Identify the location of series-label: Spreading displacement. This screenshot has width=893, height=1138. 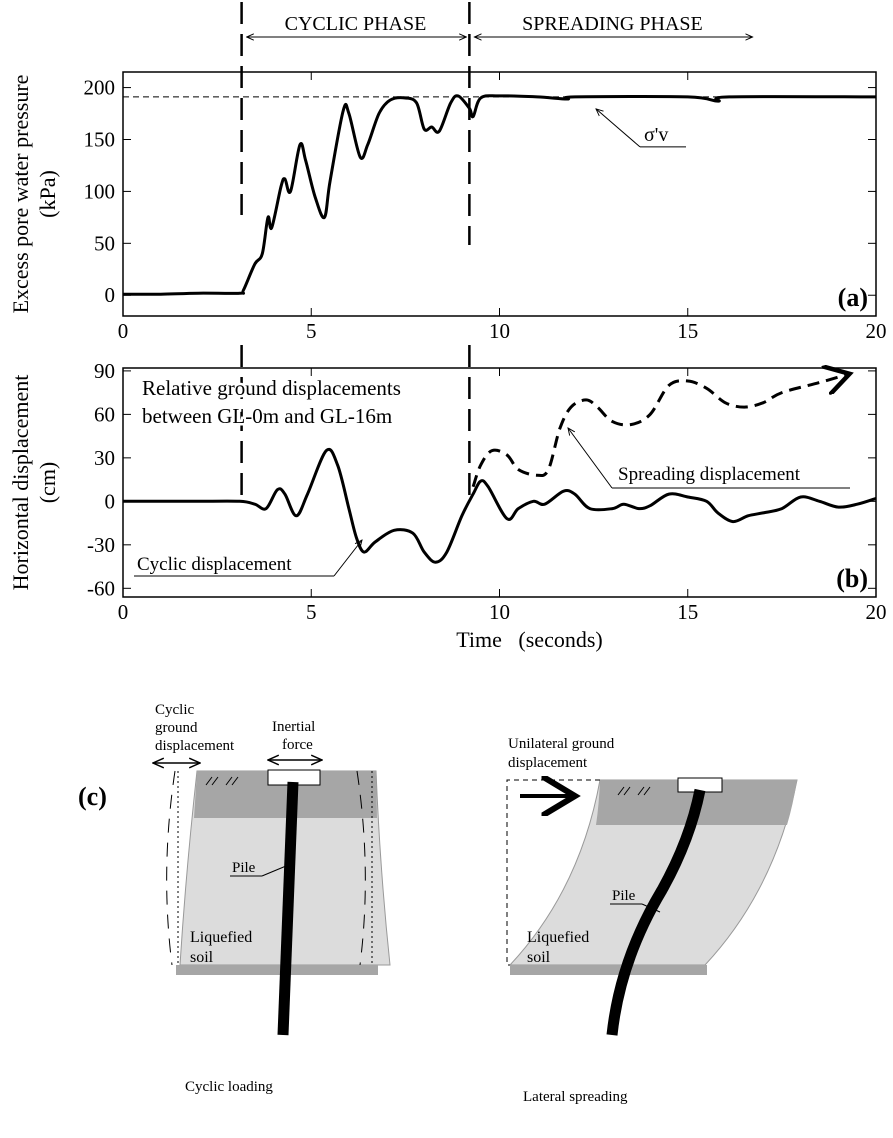
(709, 474).